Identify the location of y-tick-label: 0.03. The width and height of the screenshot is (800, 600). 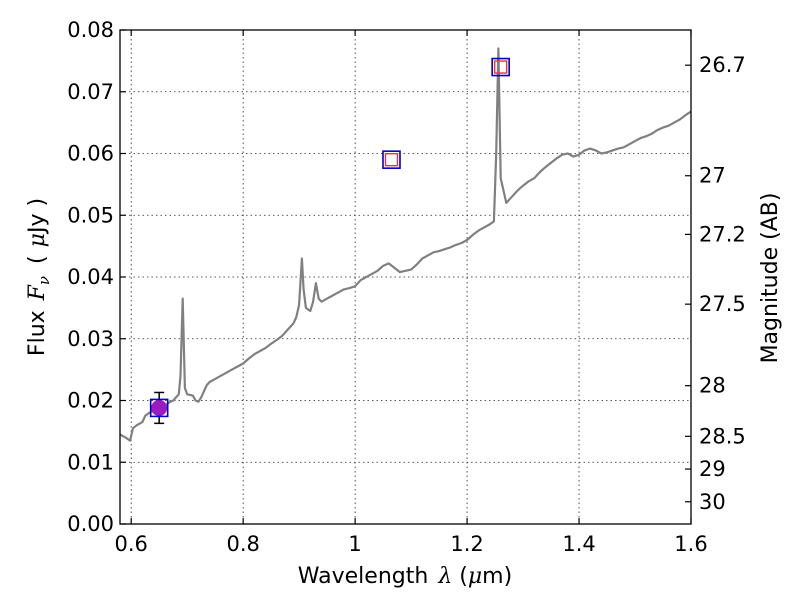
(90, 339).